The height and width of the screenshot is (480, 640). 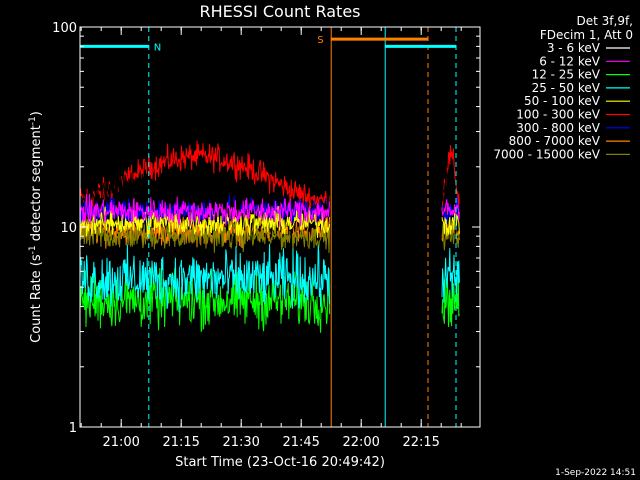 I want to click on x-tick-label: 21:15, so click(x=180, y=442).